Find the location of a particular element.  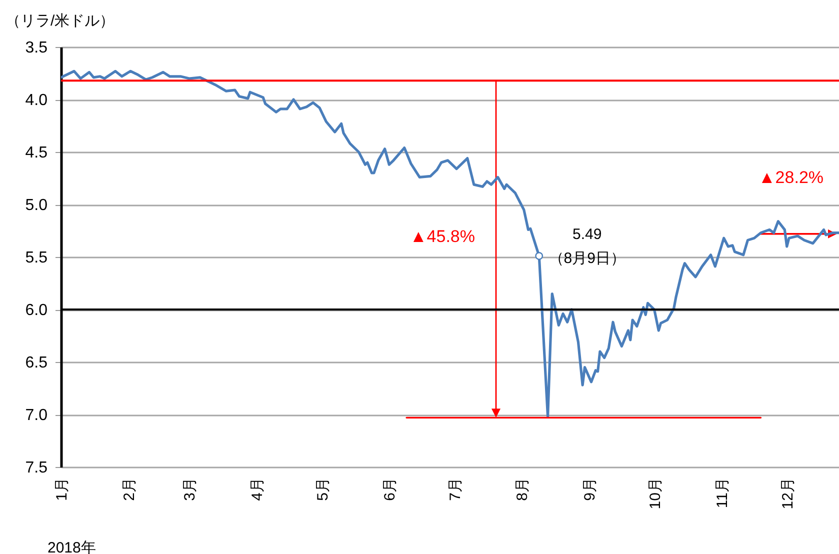

x-tick-label: 9月 is located at coordinates (590, 489).